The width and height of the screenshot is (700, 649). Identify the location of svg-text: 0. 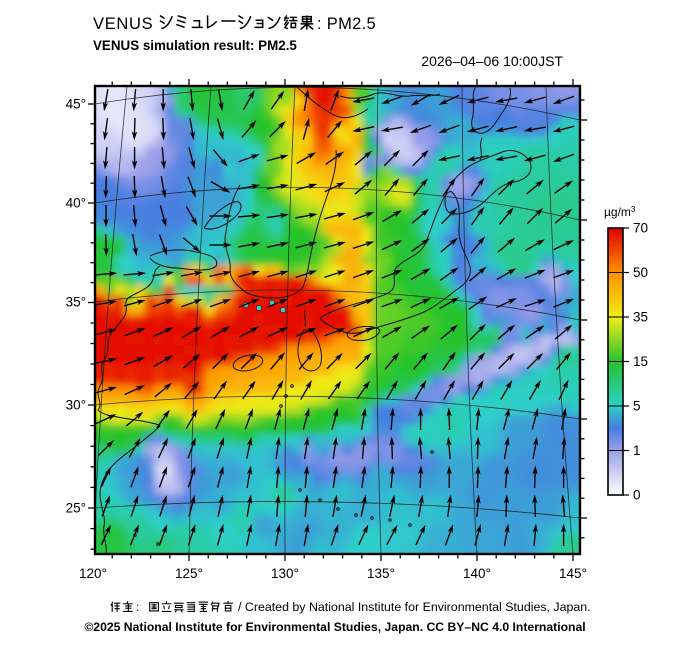
(637, 495).